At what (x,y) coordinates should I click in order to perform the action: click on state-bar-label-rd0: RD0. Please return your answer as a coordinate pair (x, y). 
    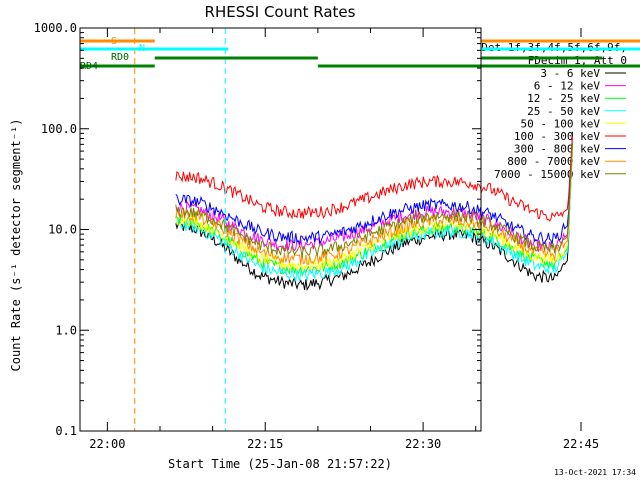
    Looking at the image, I should click on (120, 57).